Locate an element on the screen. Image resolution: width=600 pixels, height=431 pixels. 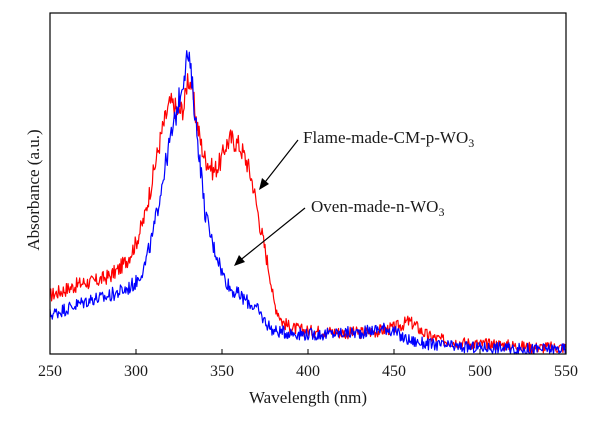
x-tick-label-450: 450 is located at coordinates (394, 371).